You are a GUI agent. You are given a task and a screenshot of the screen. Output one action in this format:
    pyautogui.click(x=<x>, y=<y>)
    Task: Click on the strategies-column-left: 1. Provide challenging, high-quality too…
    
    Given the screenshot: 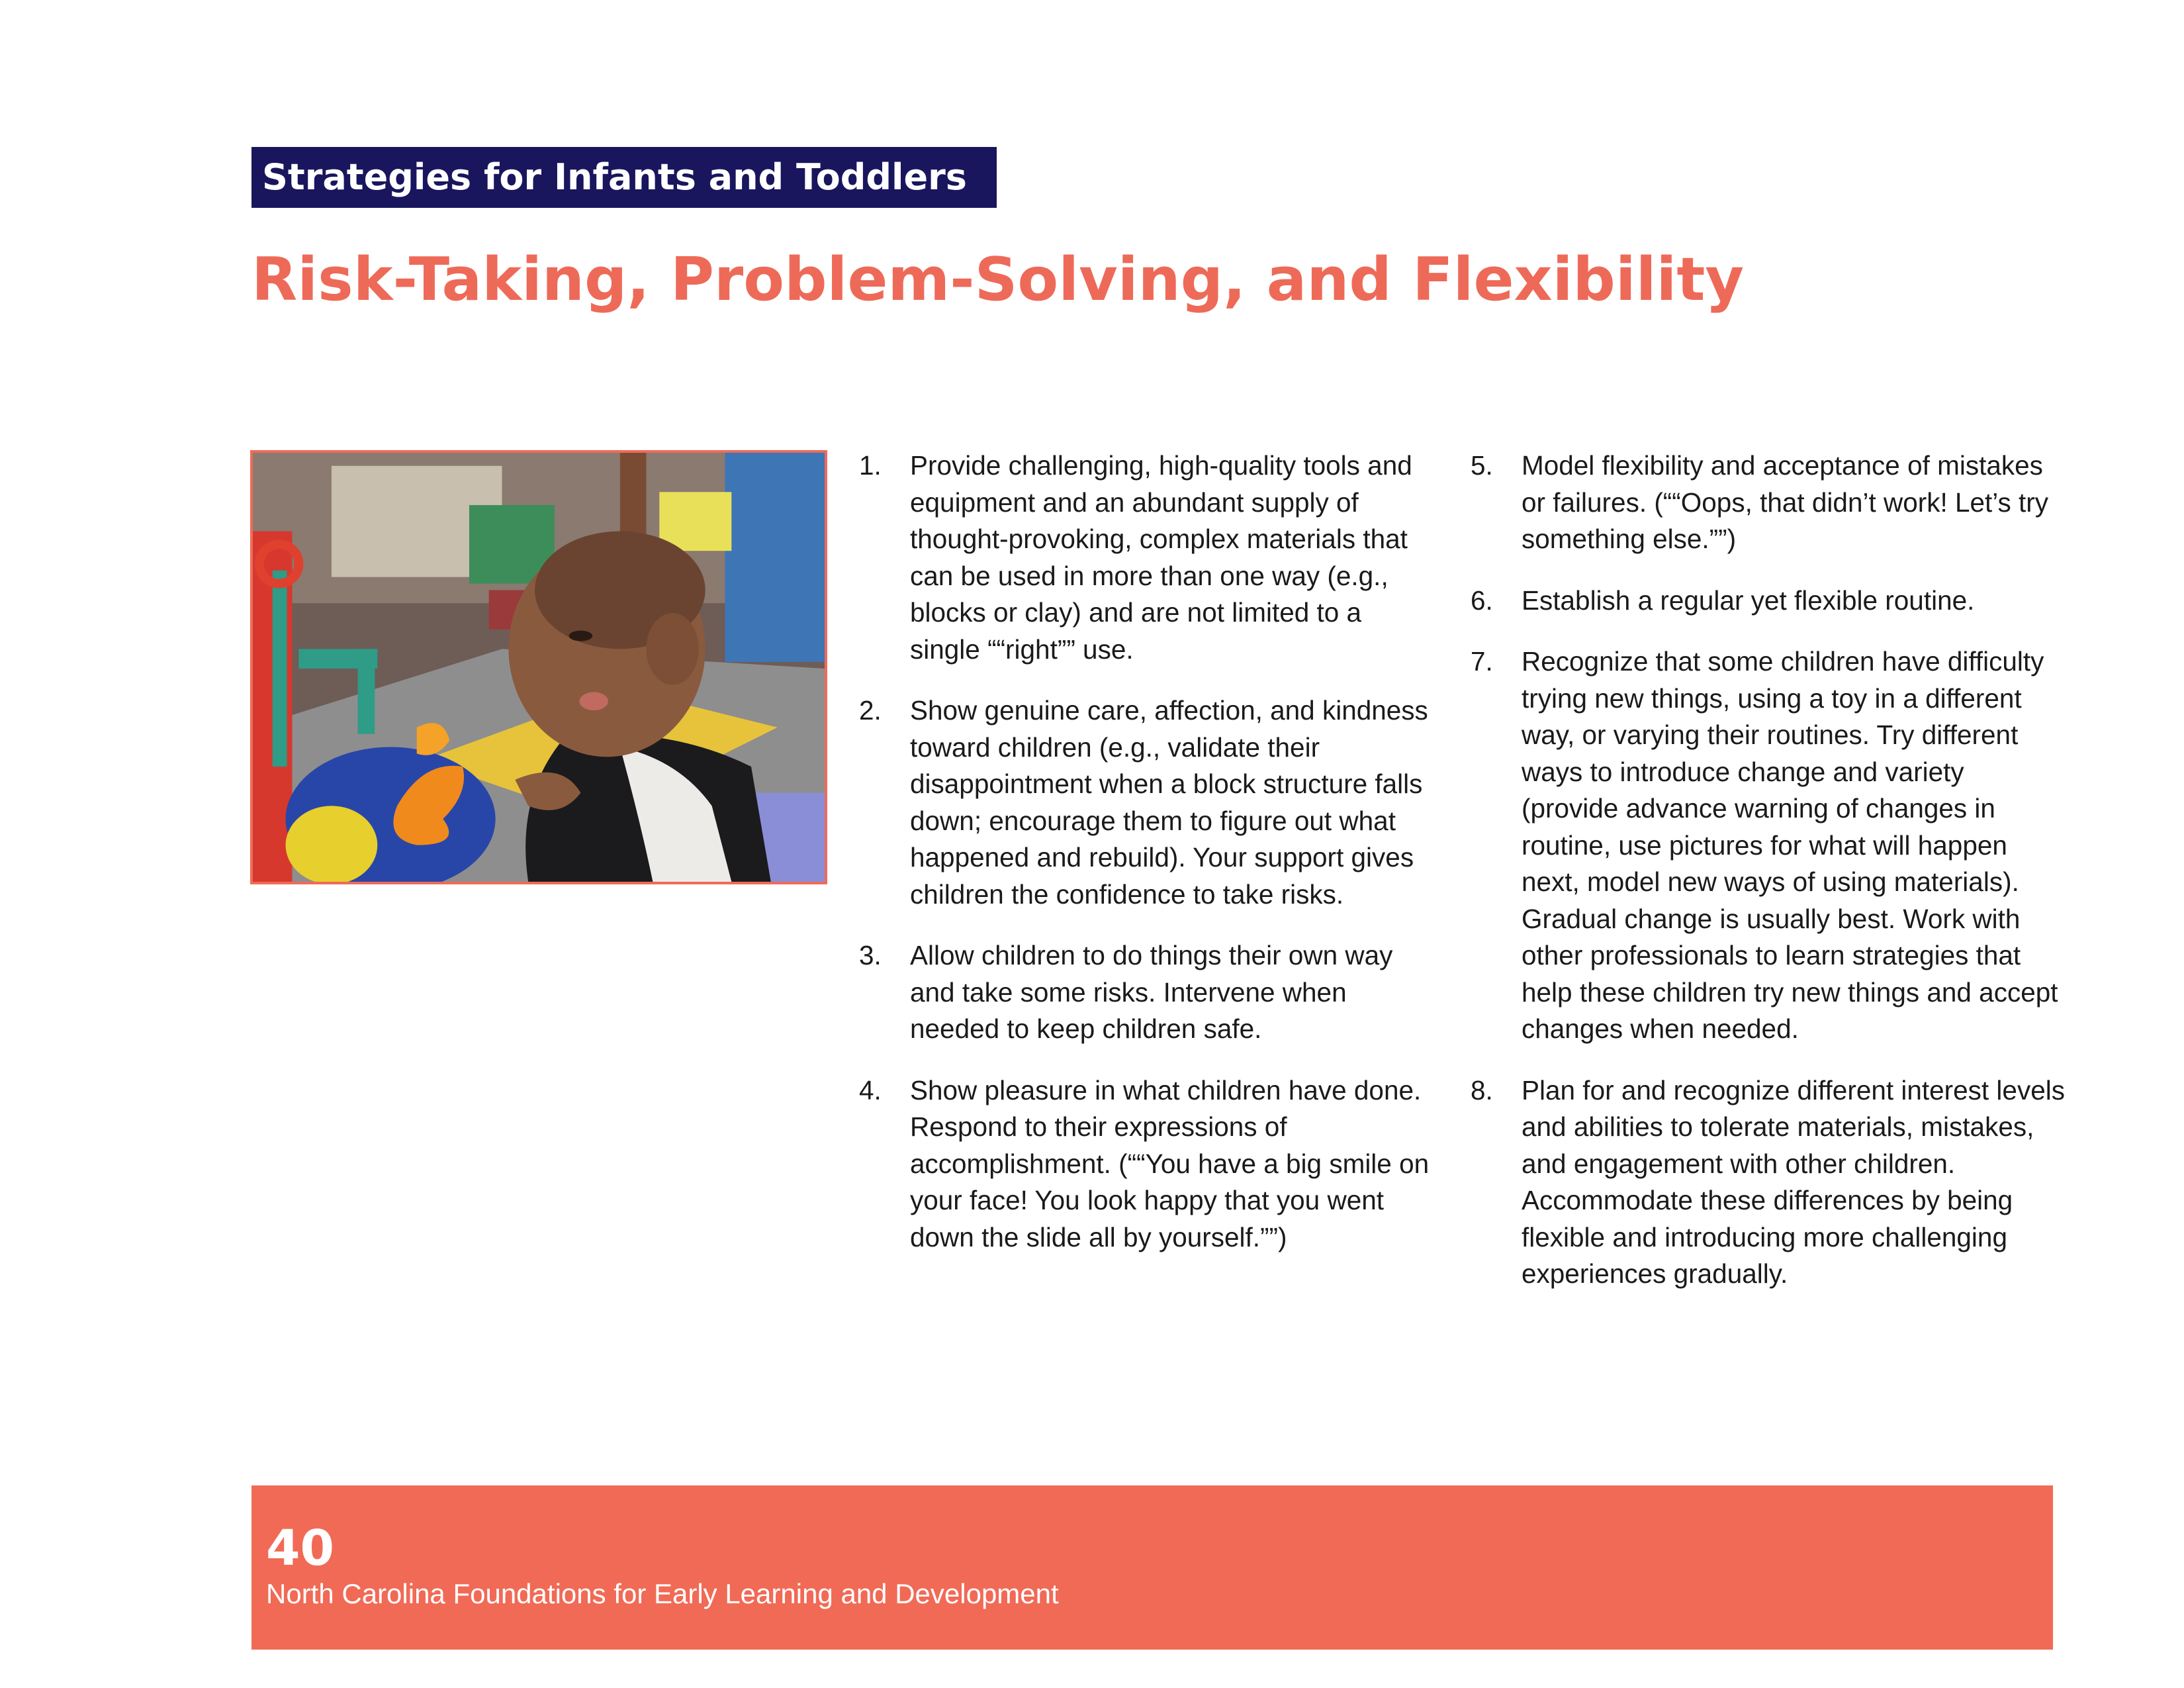 What is the action you would take?
    pyautogui.click(x=1147, y=863)
    